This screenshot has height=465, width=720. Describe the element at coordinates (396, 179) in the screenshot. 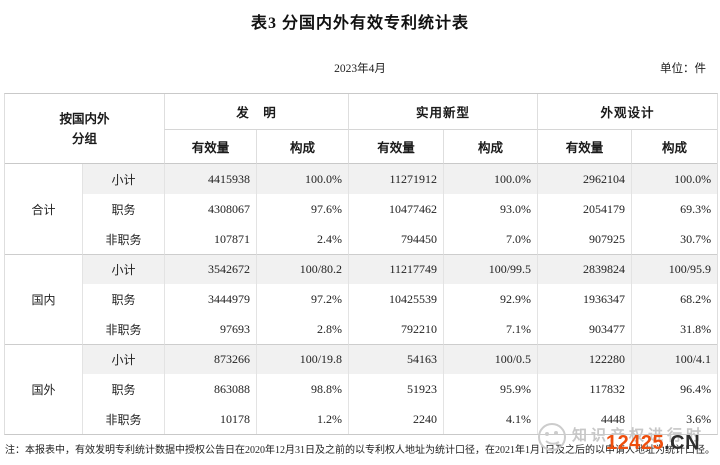

I see `value-cell: 11271912` at that location.